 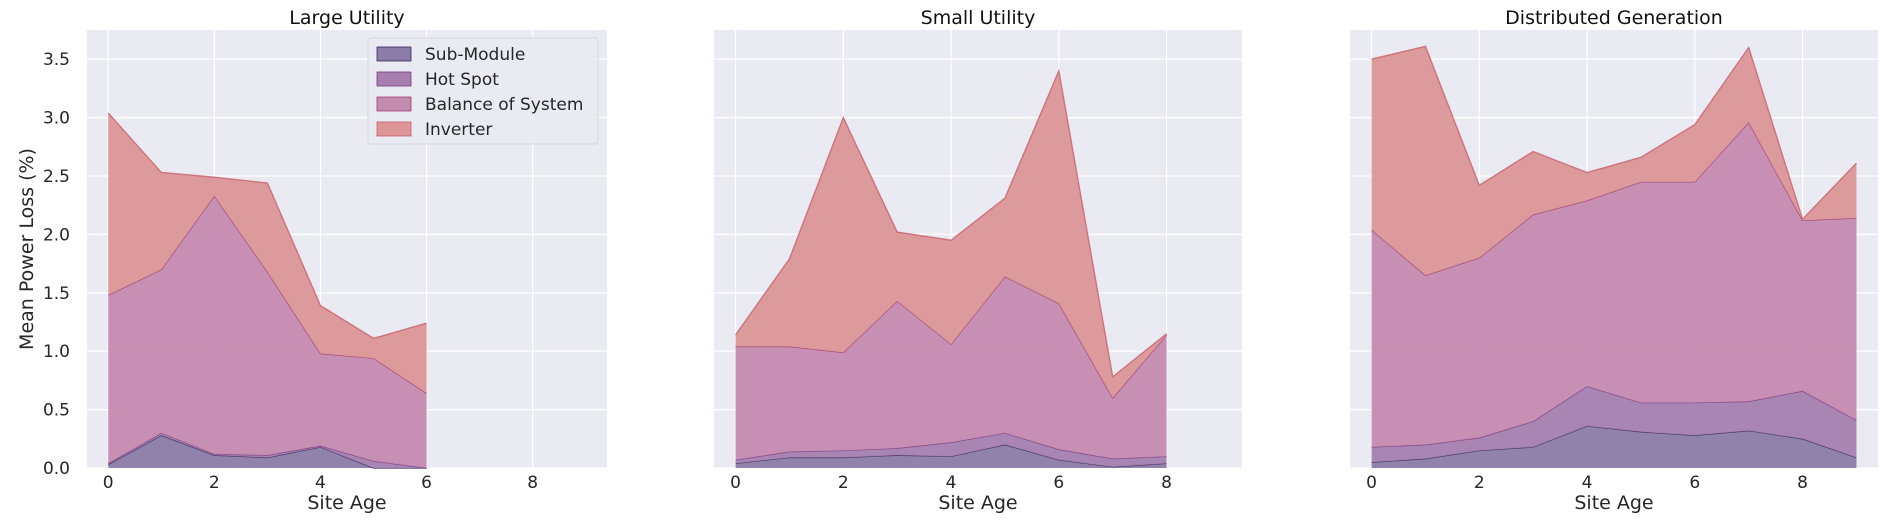 I want to click on legend-label: Balance of System, so click(x=504, y=105).